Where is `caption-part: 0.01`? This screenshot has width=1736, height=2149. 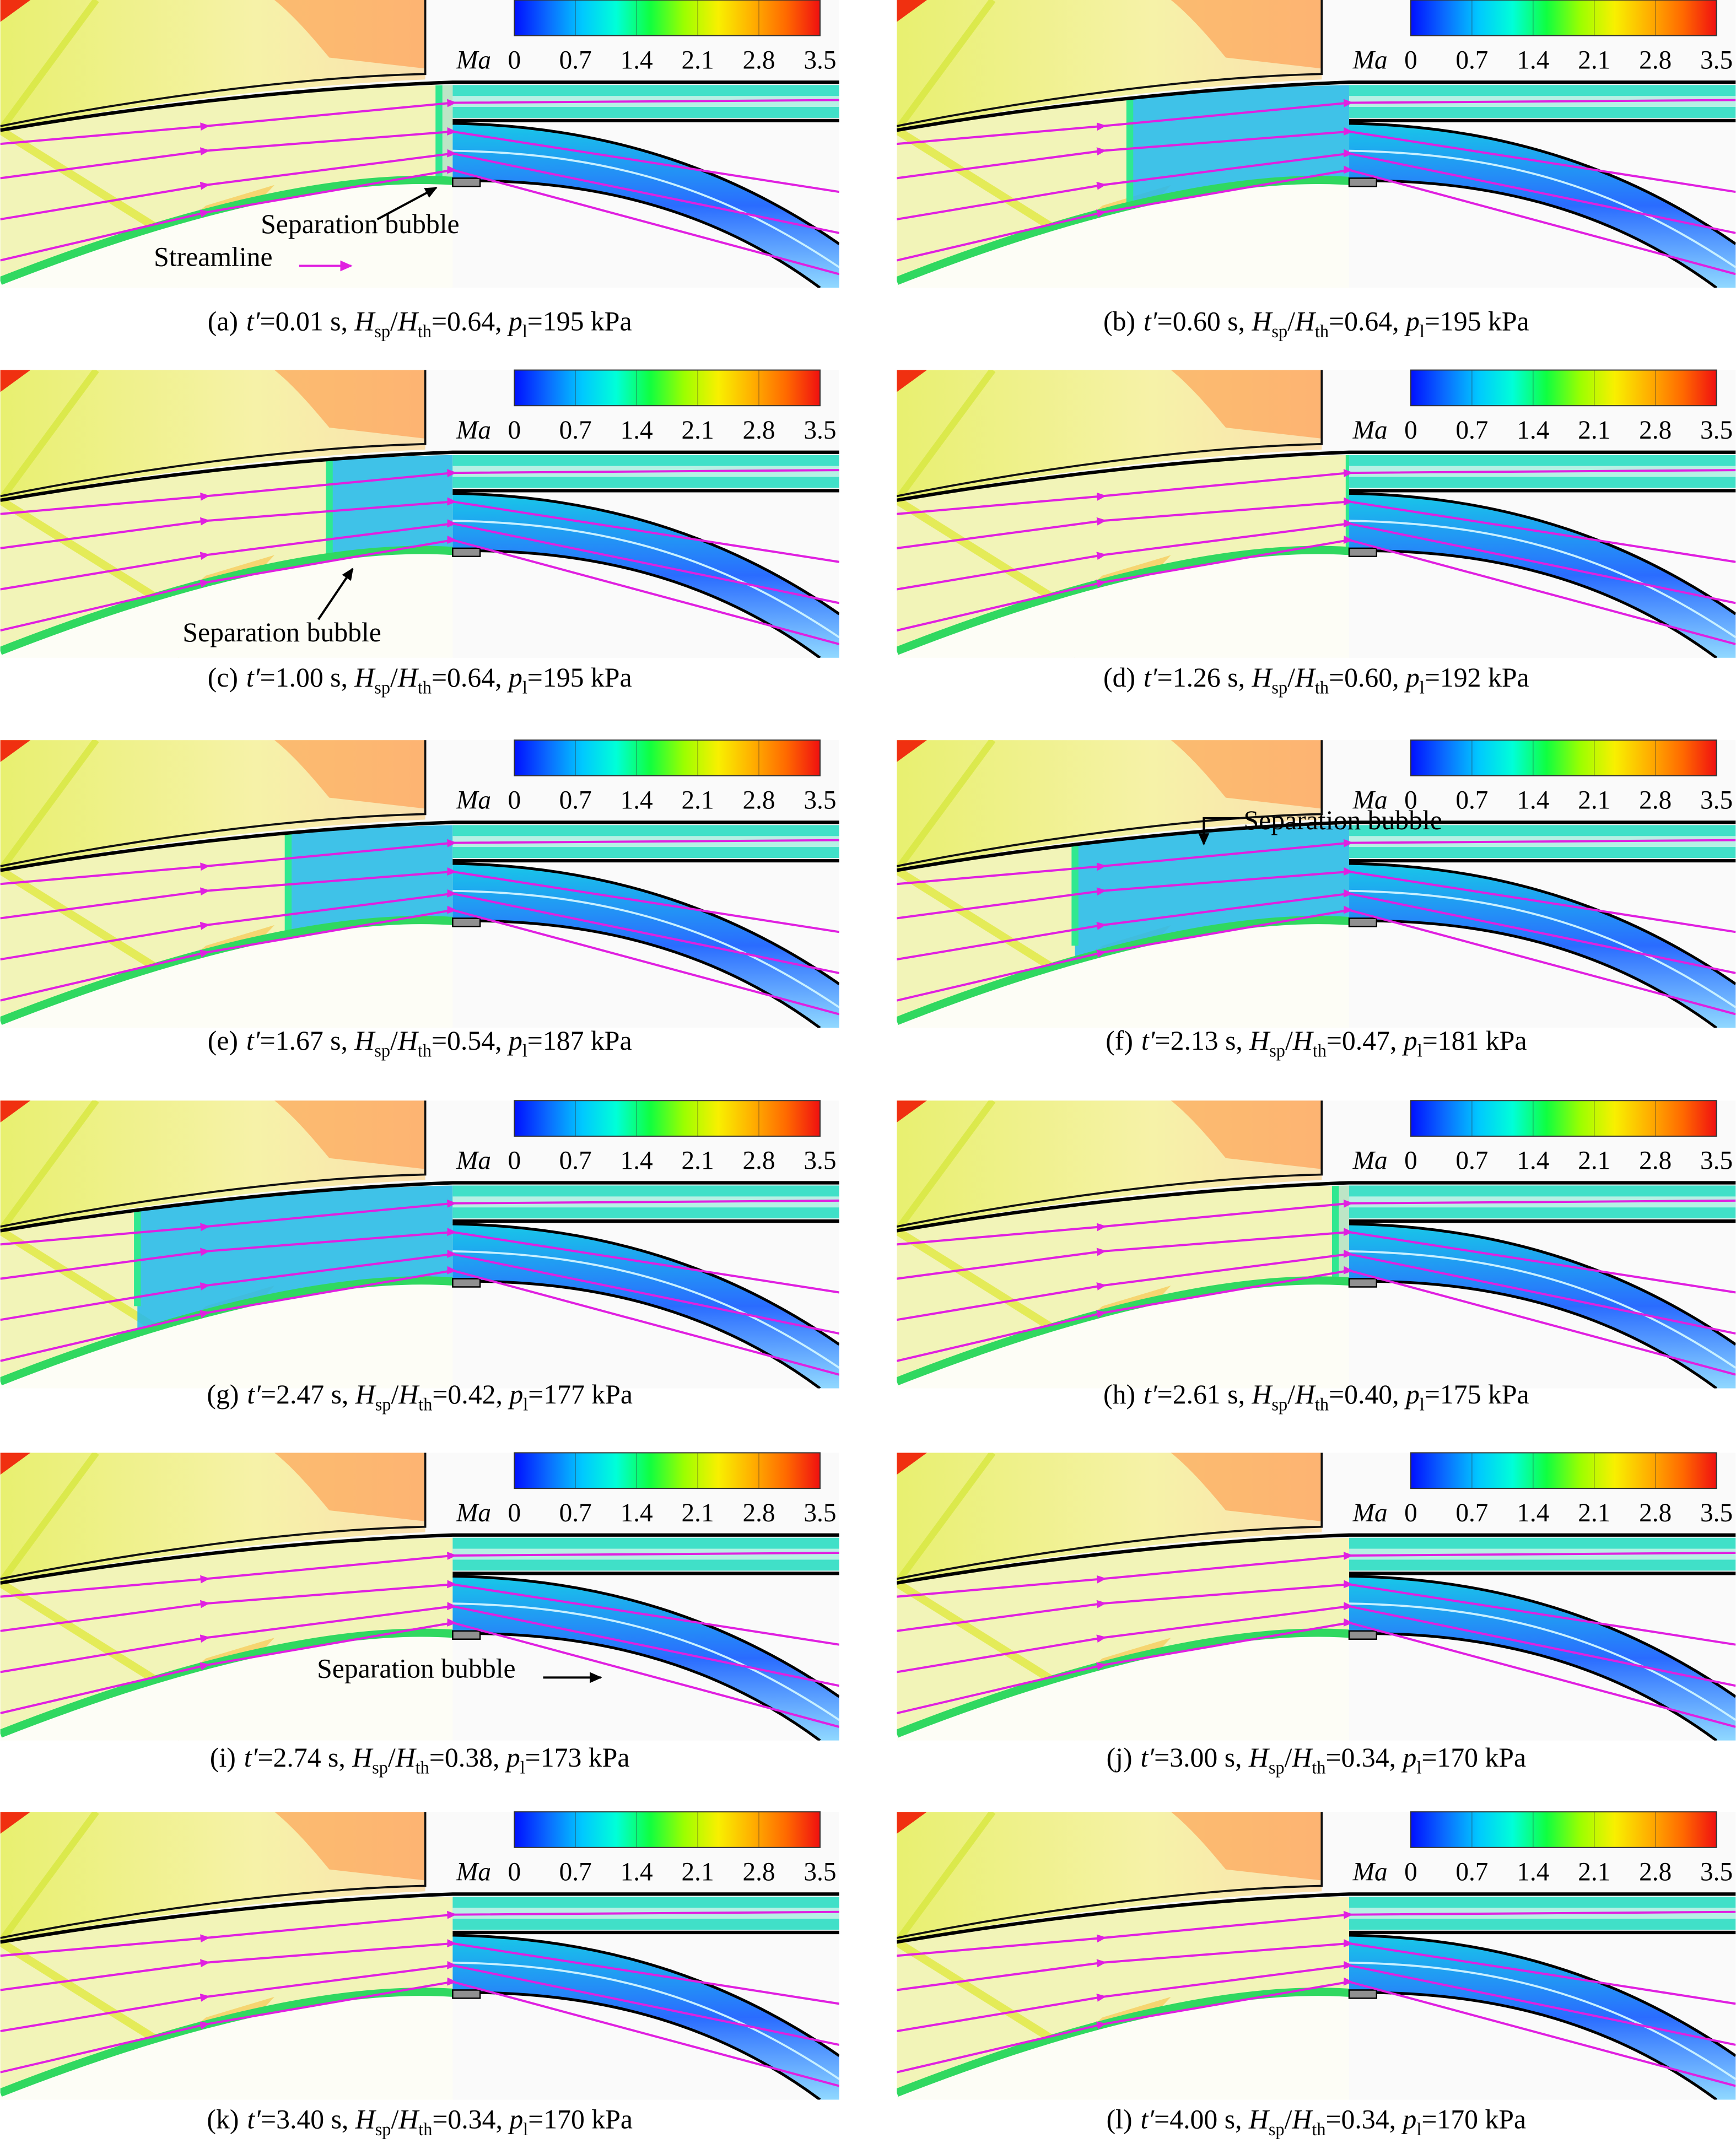 caption-part: 0.01 is located at coordinates (300, 321).